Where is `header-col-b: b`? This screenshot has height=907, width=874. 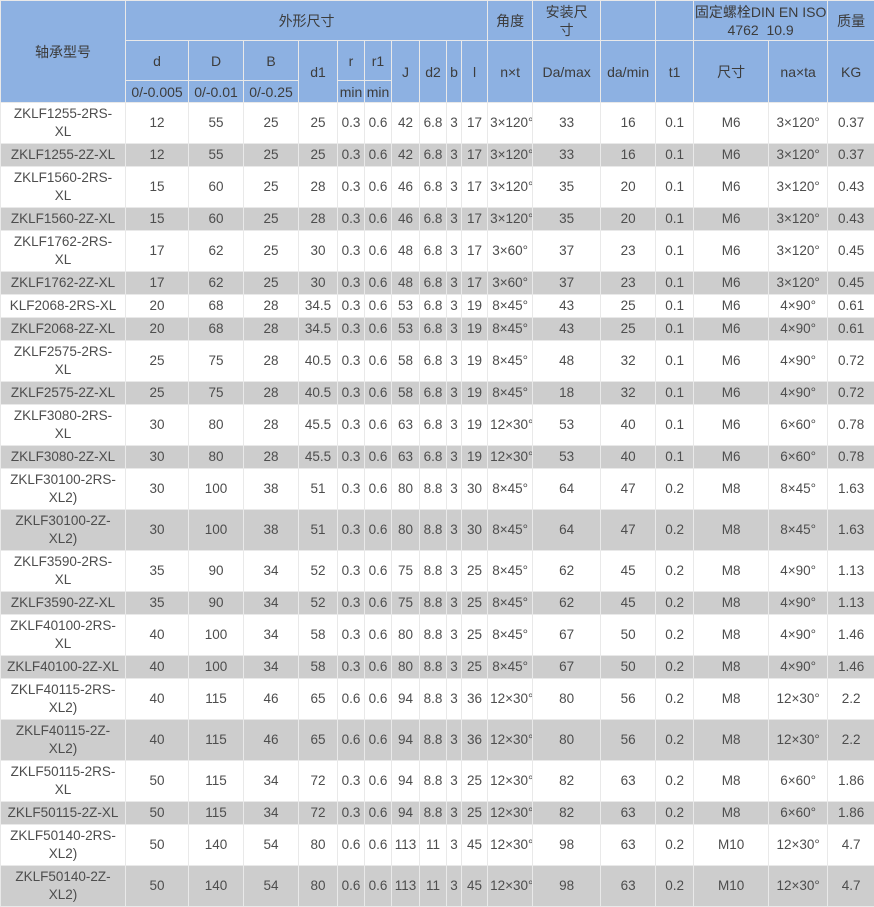 header-col-b: b is located at coordinates (454, 72).